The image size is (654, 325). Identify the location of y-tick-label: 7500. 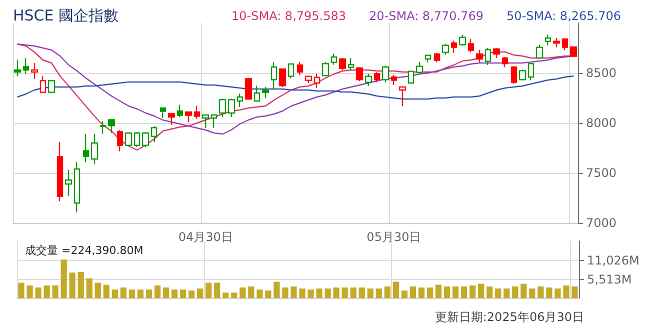
(601, 173).